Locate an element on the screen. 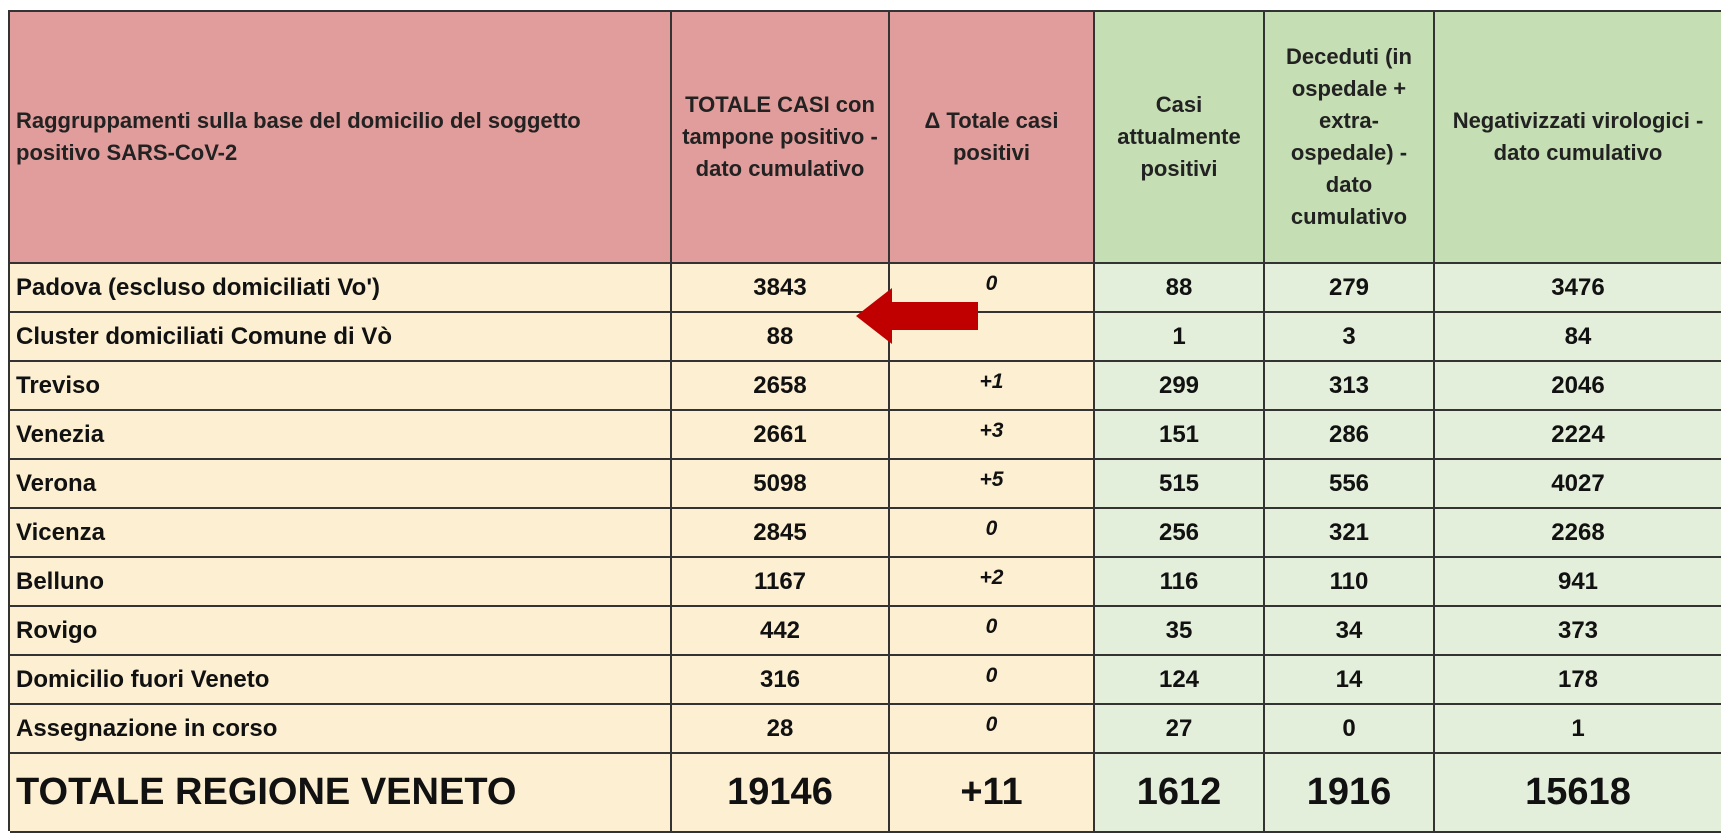 The width and height of the screenshot is (1721, 833). arrow is located at coordinates (917, 316).